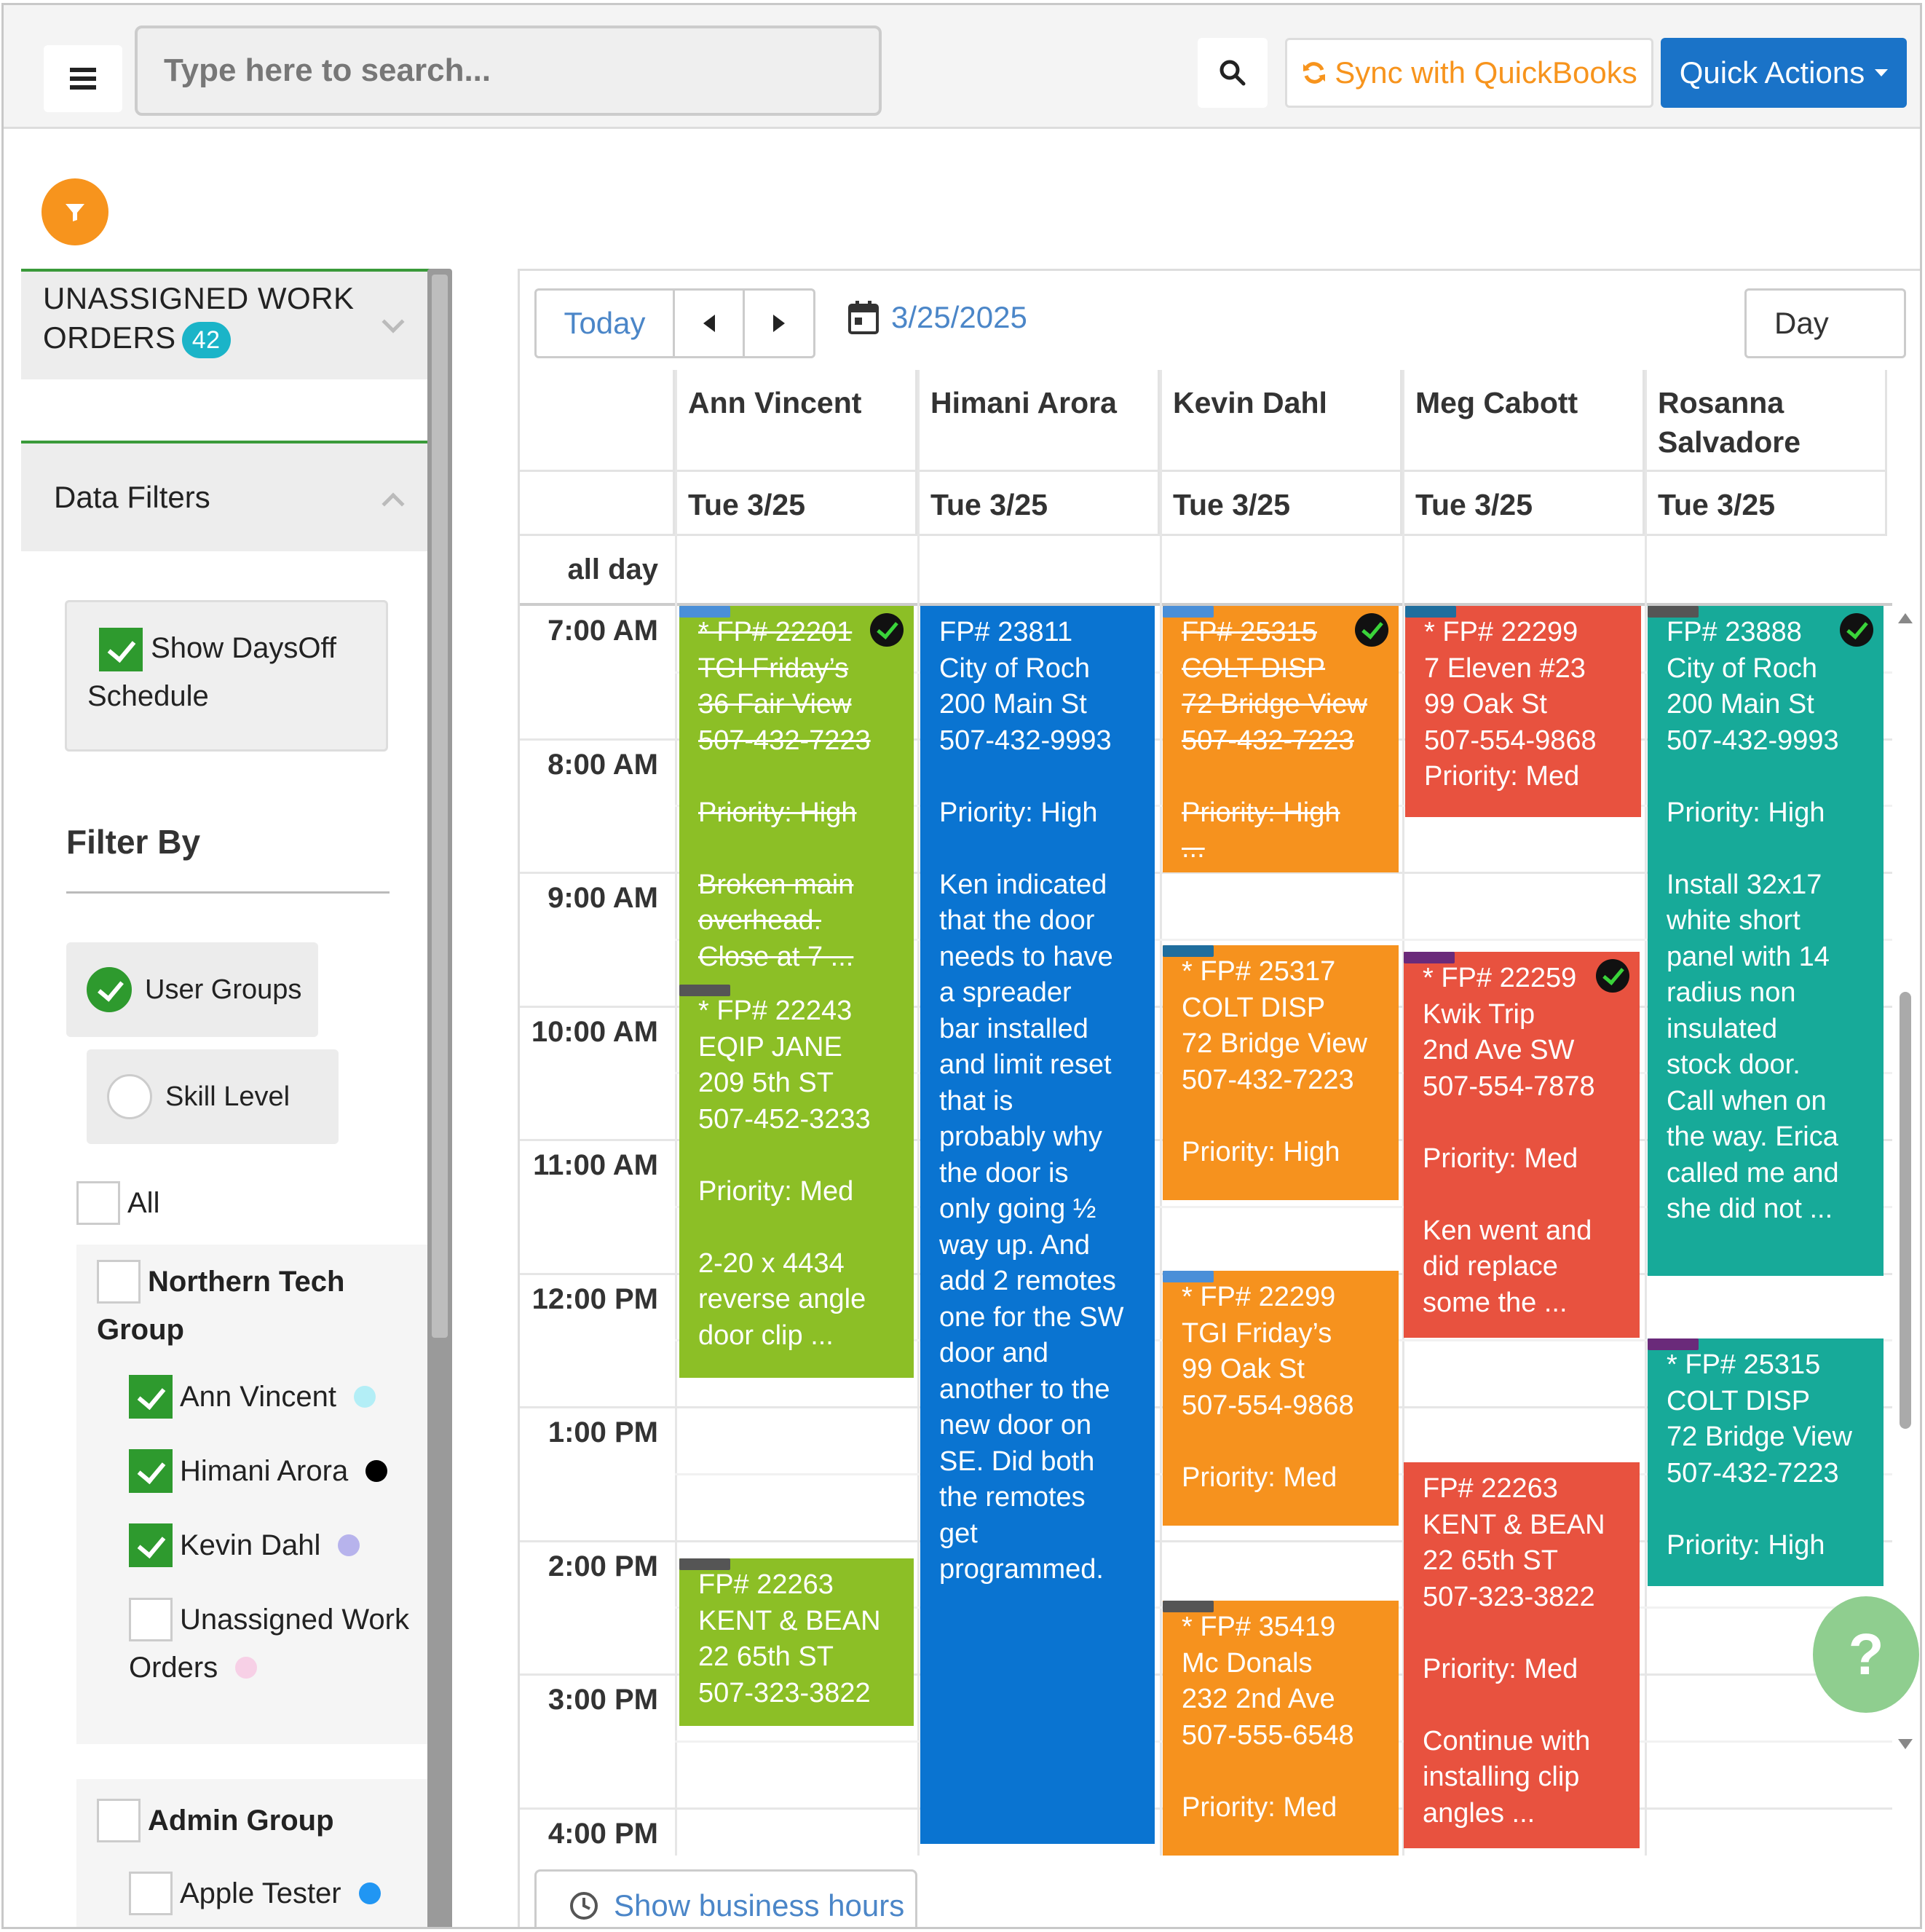  I want to click on quick-actions-button: Quick Actions, so click(1784, 73).